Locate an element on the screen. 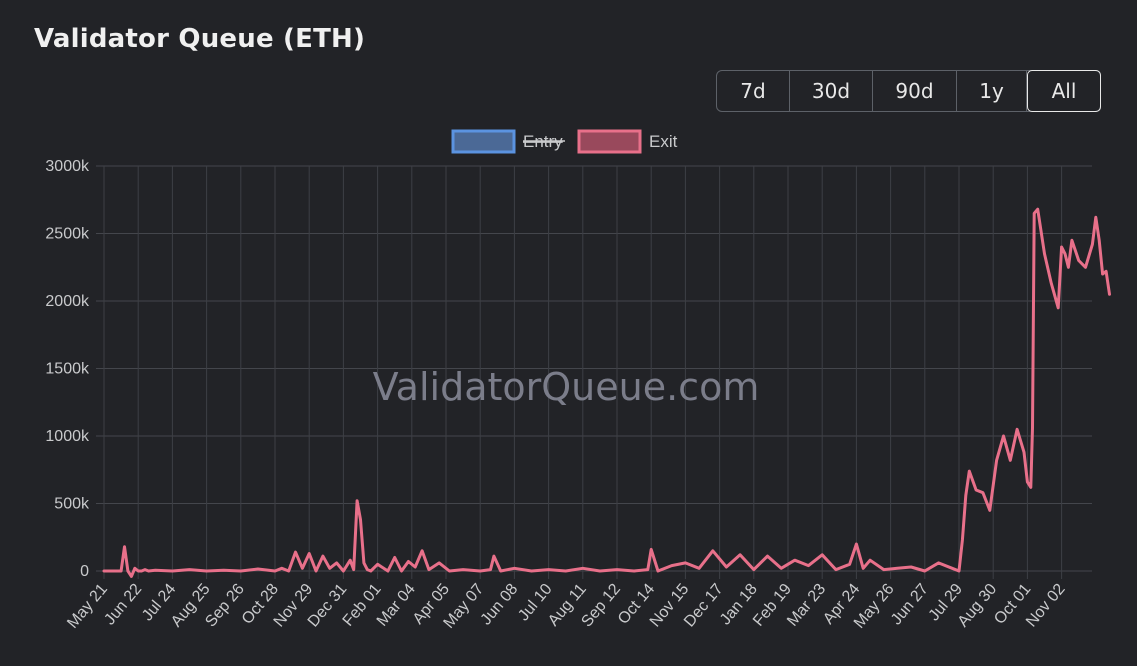 The height and width of the screenshot is (666, 1137). time-range-selector: 7d 30d 90d 1y All is located at coordinates (908, 91).